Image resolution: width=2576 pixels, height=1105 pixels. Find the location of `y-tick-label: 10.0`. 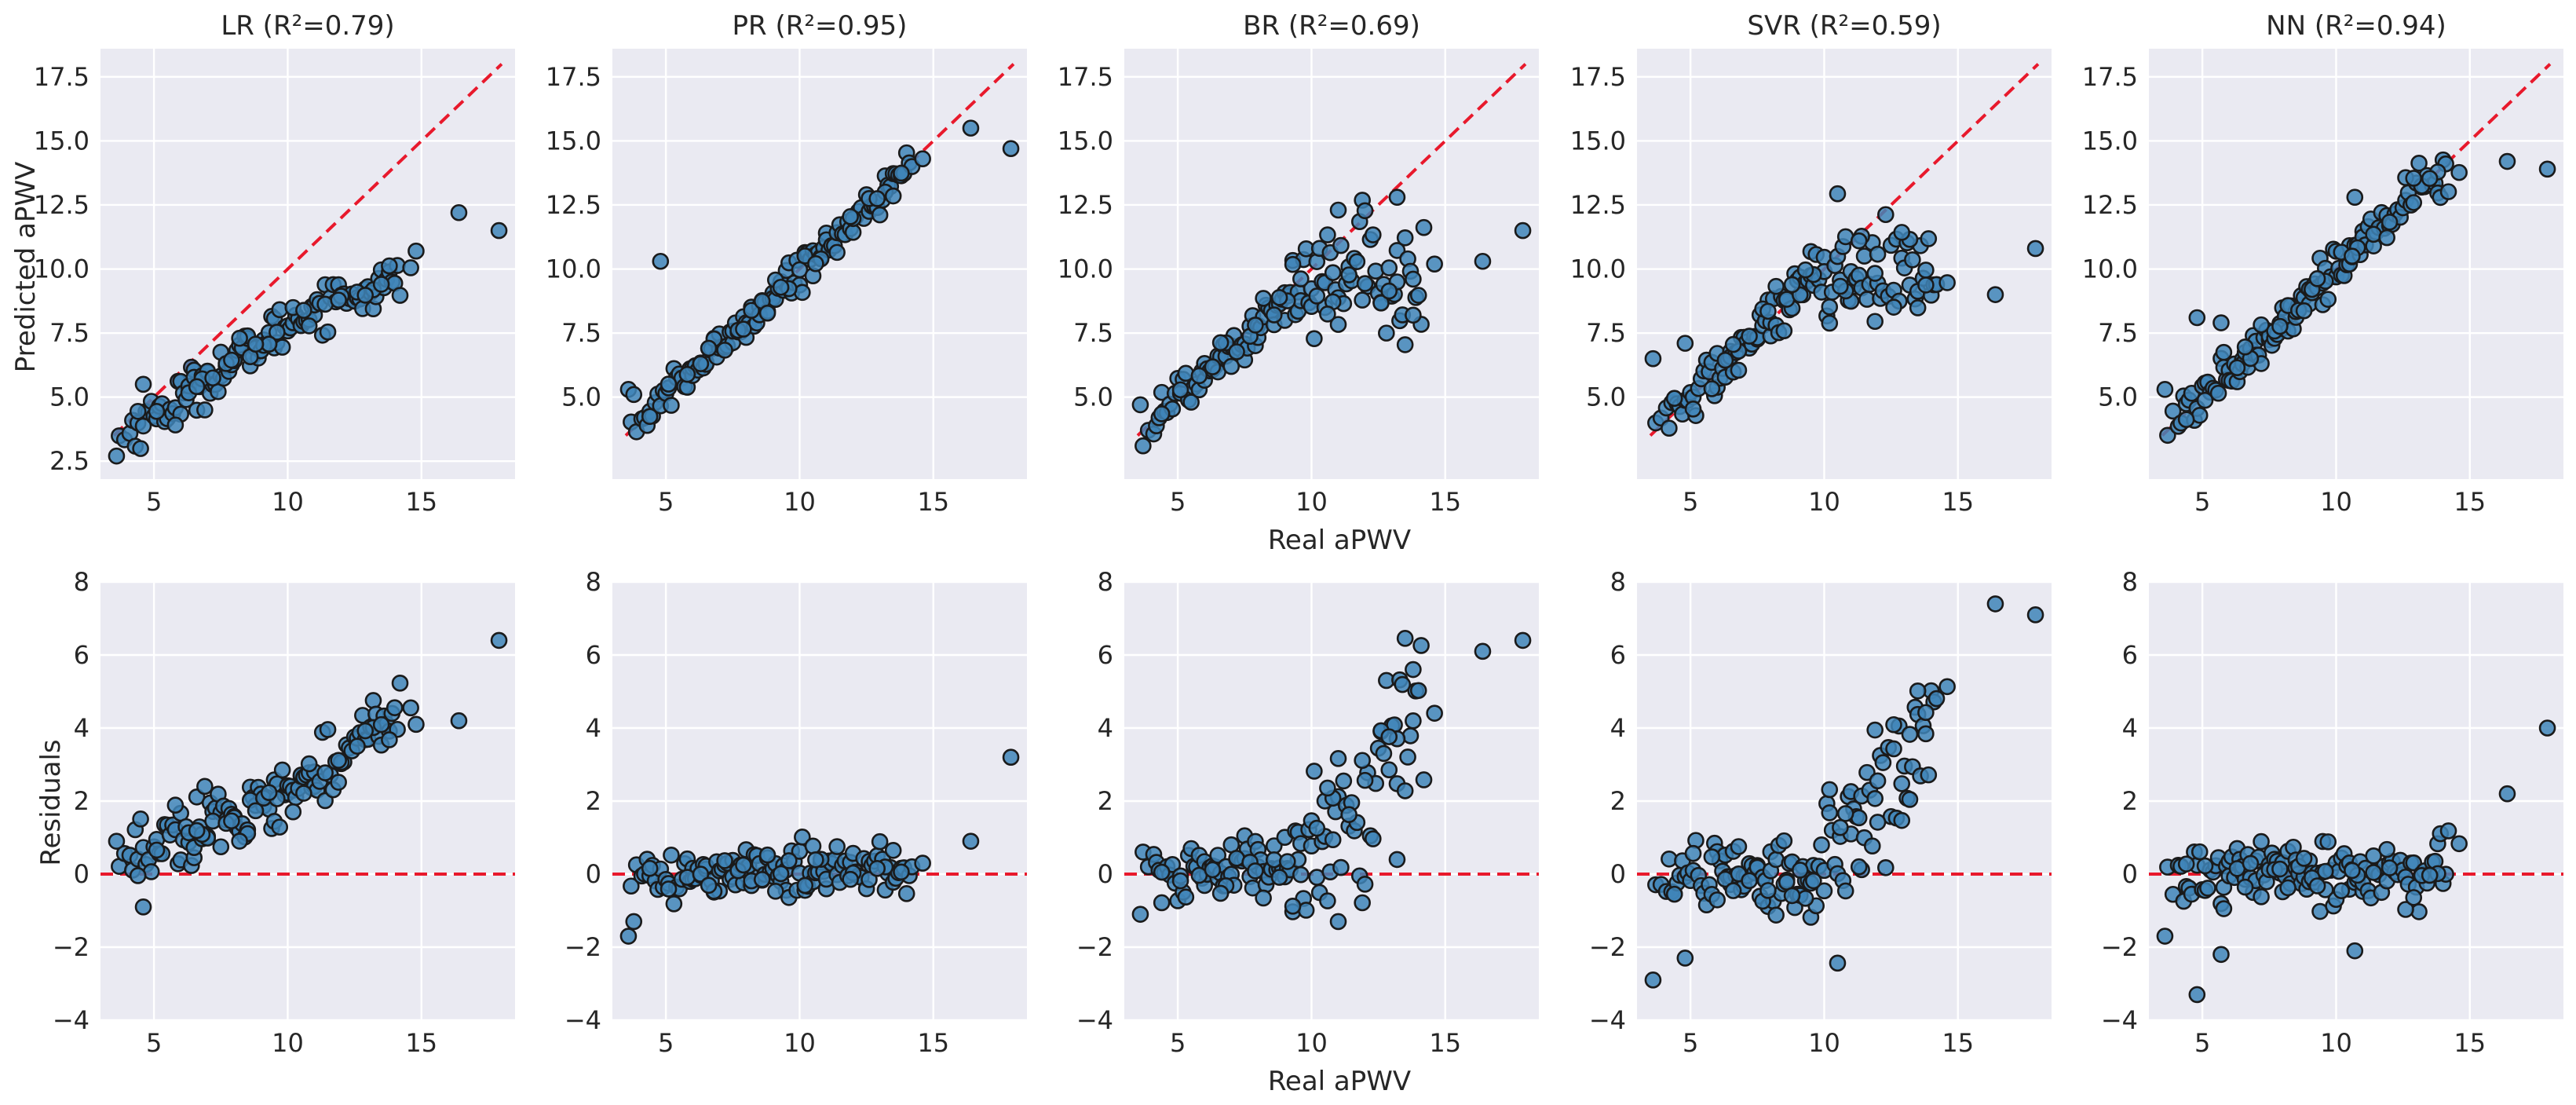

y-tick-label: 10.0 is located at coordinates (2110, 269).